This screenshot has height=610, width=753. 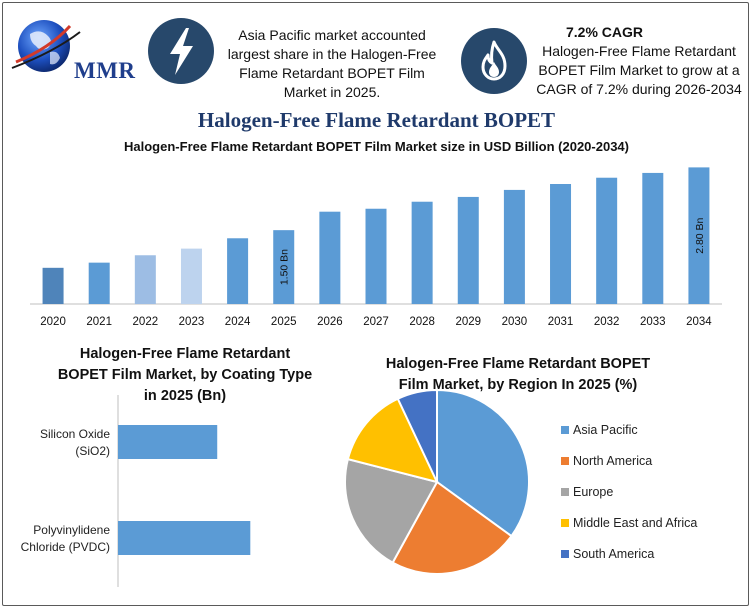 I want to click on legend-label: Middle East and Africa, so click(x=635, y=523).